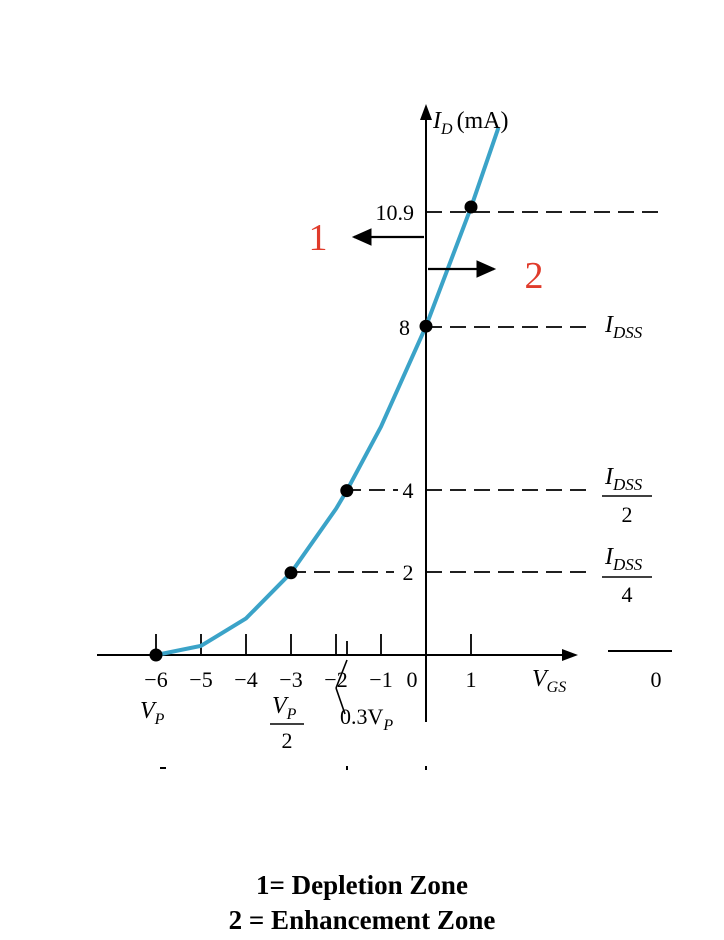 The height and width of the screenshot is (940, 724). Describe the element at coordinates (534, 276) in the screenshot. I see `zone-2-label: 2` at that location.